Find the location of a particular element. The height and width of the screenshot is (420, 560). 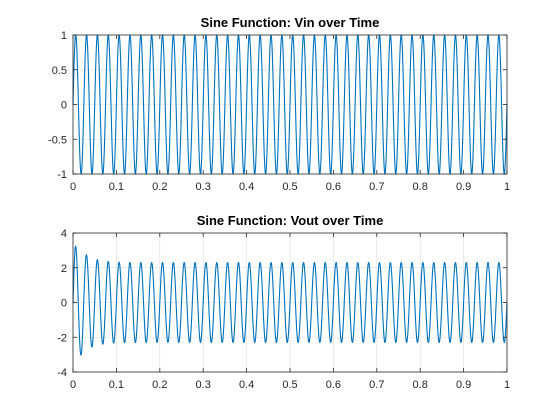

vout-x-tick-label: 0.1 is located at coordinates (116, 385).